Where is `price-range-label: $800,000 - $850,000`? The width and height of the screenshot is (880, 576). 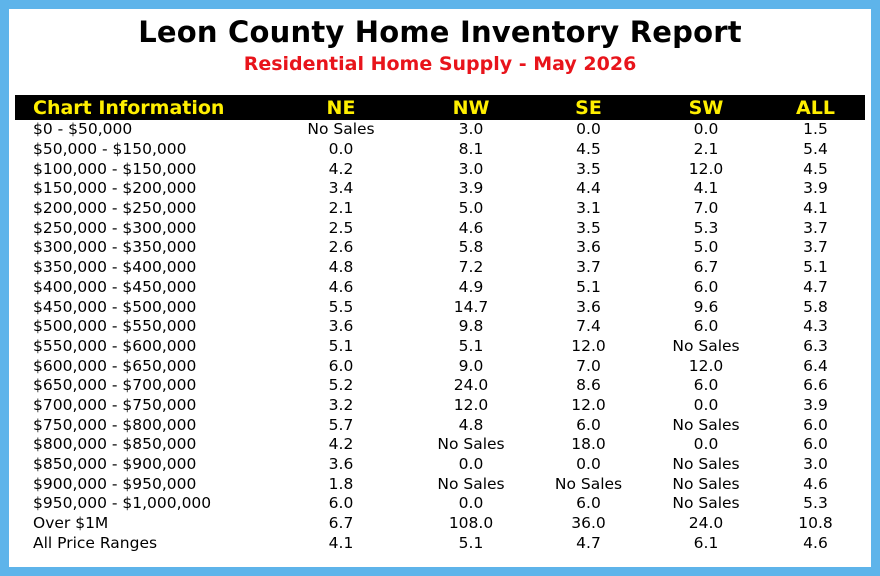
price-range-label: $800,000 - $850,000 is located at coordinates (115, 444).